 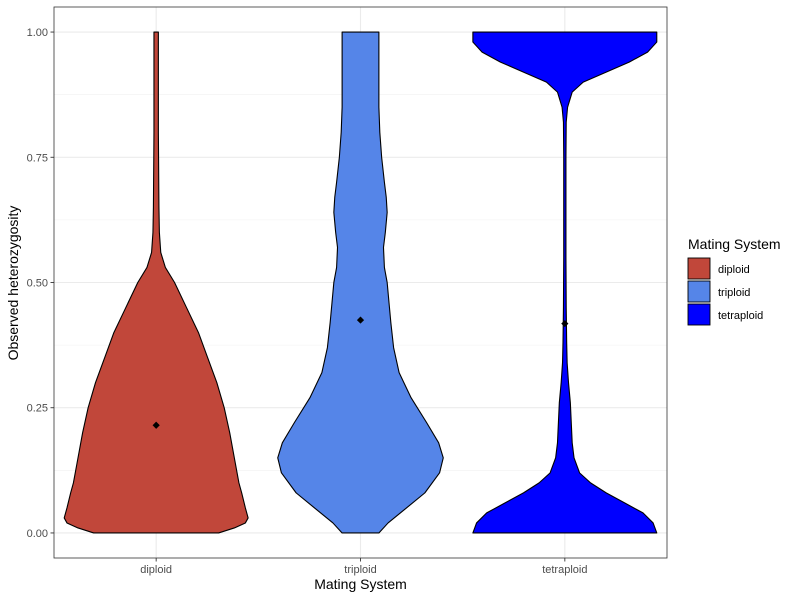 I want to click on mean-point-triploid, so click(x=360, y=320).